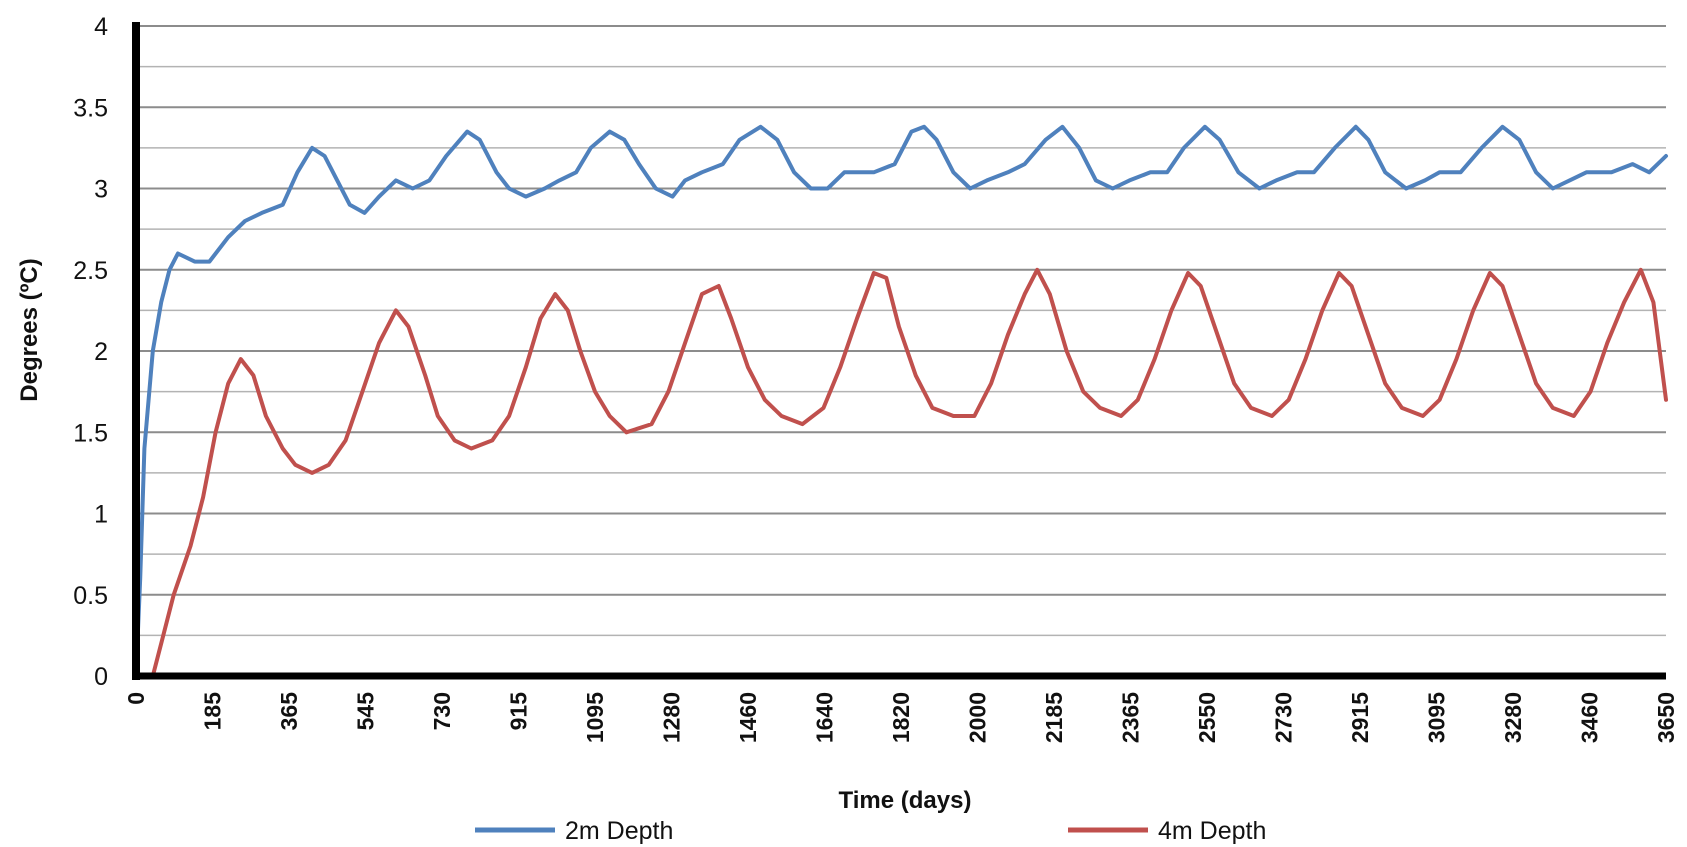 The image size is (1687, 847). Describe the element at coordinates (595, 717) in the screenshot. I see `x-tick-label: 1095` at that location.